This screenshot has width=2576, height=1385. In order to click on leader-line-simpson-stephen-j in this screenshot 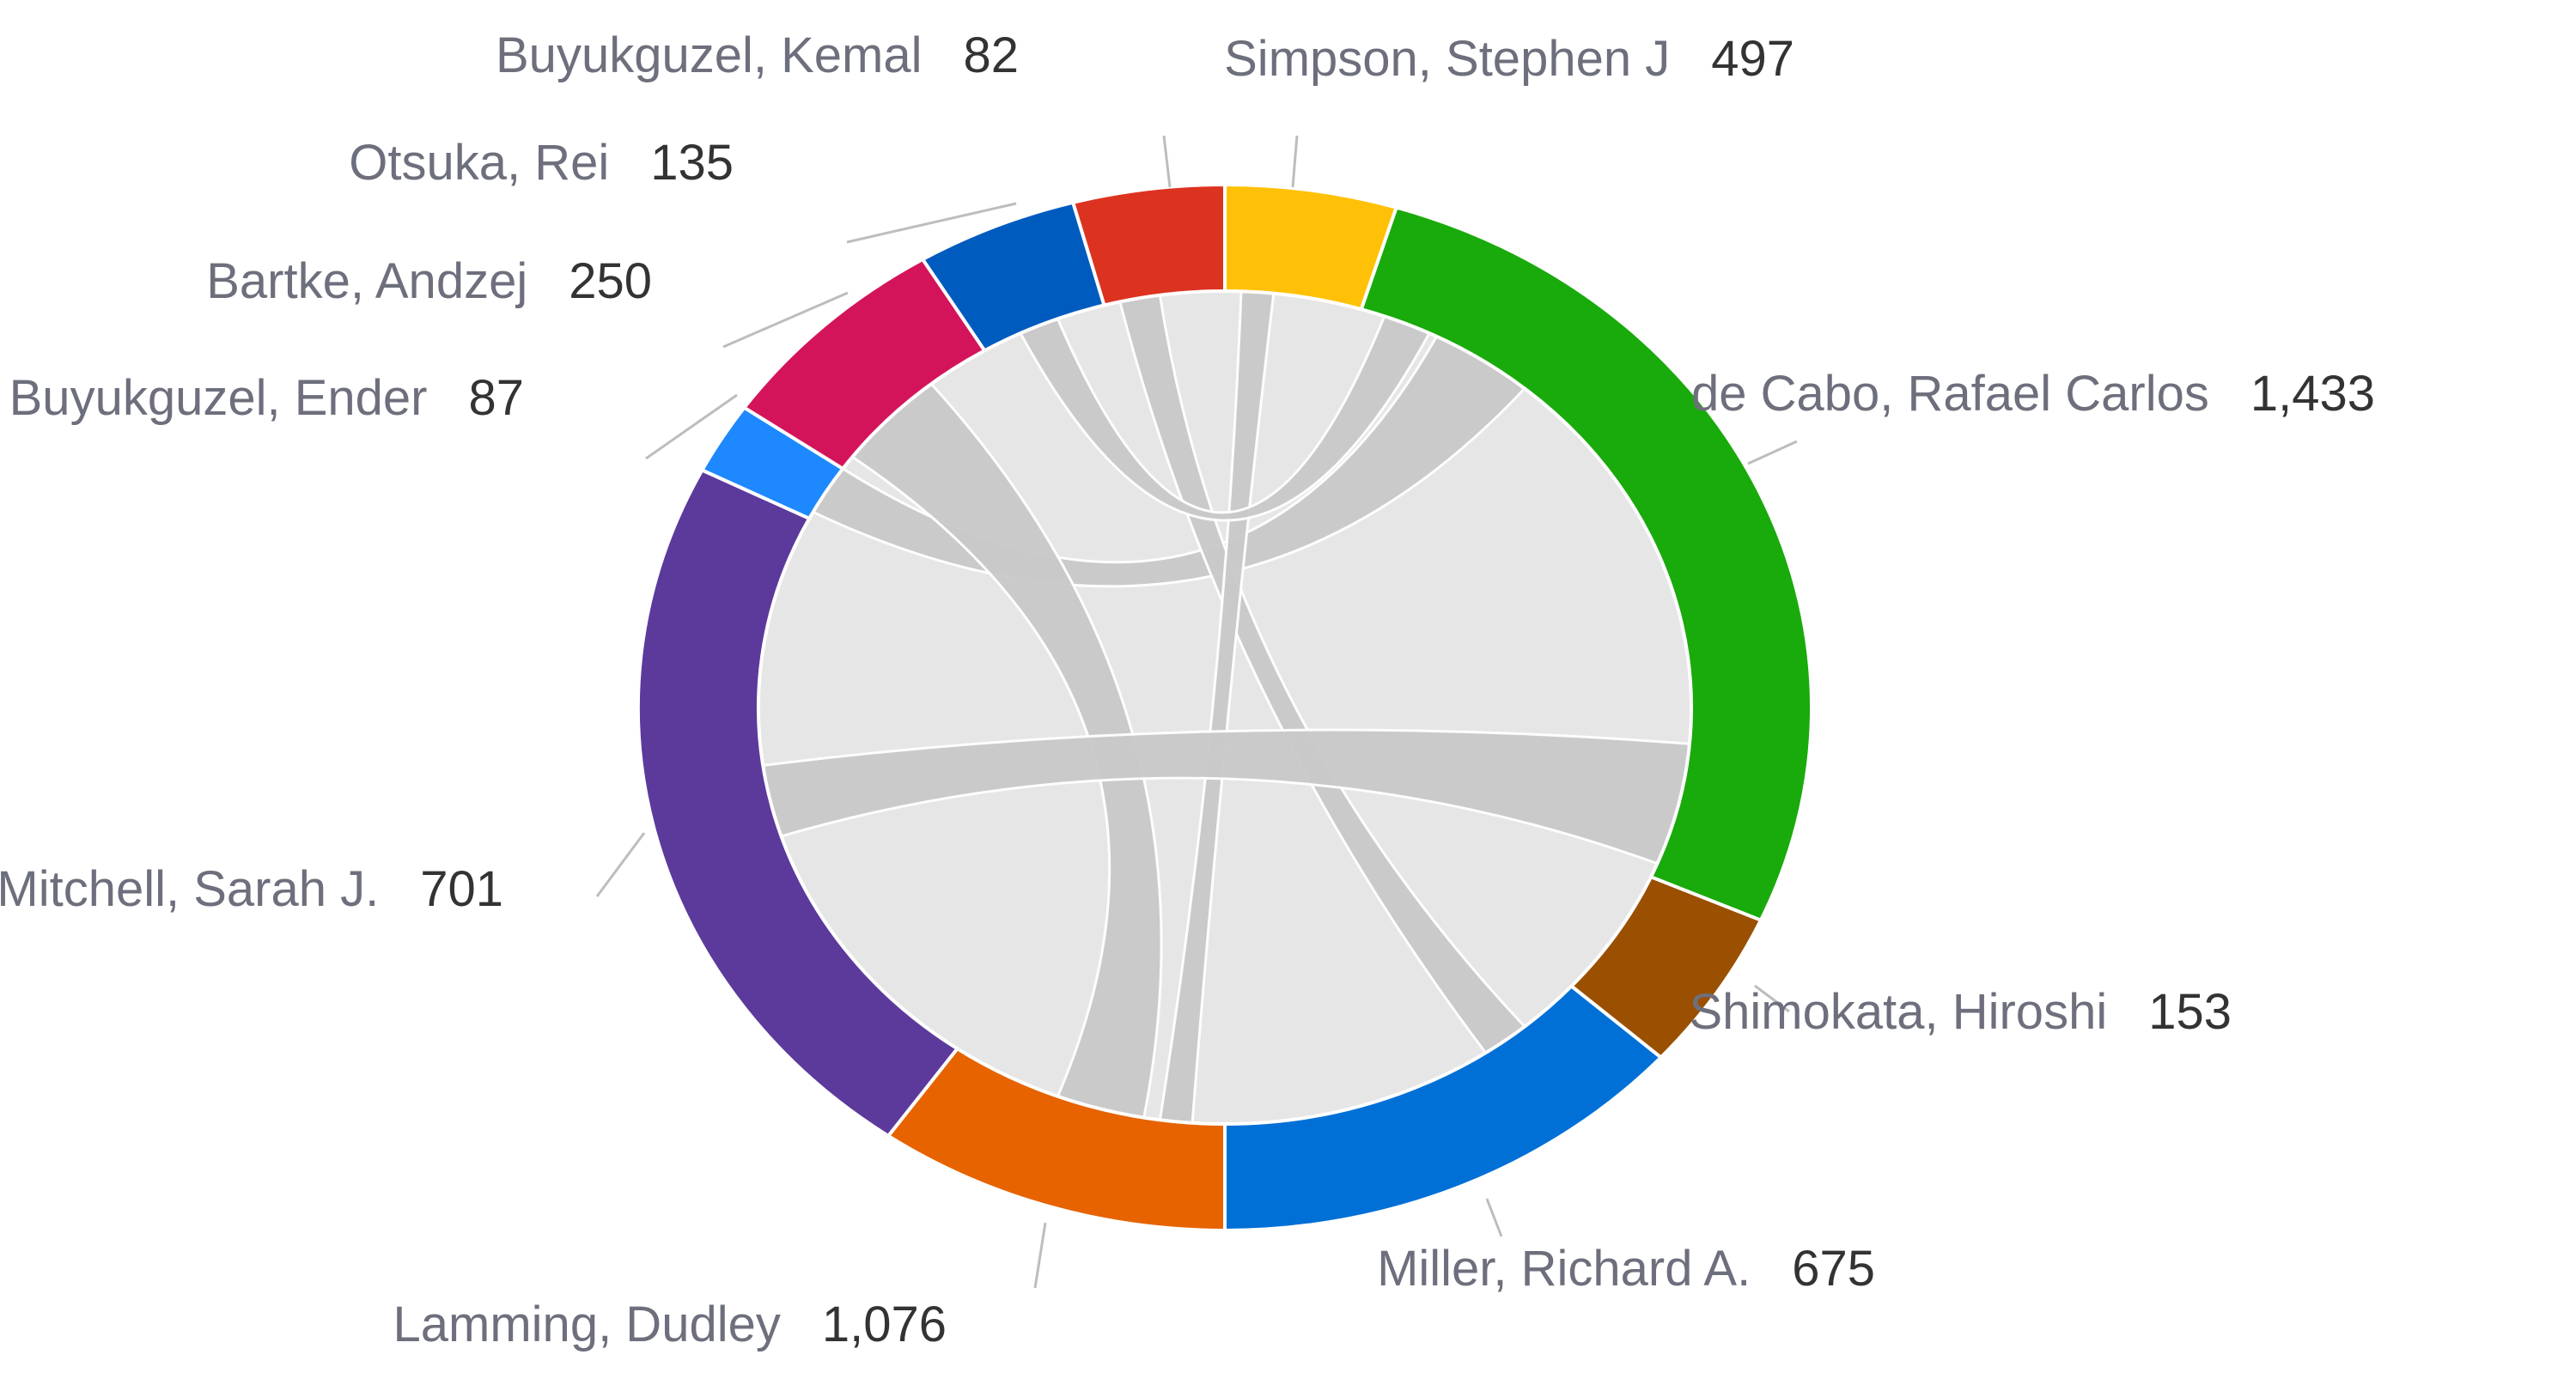, I will do `click(1295, 161)`.